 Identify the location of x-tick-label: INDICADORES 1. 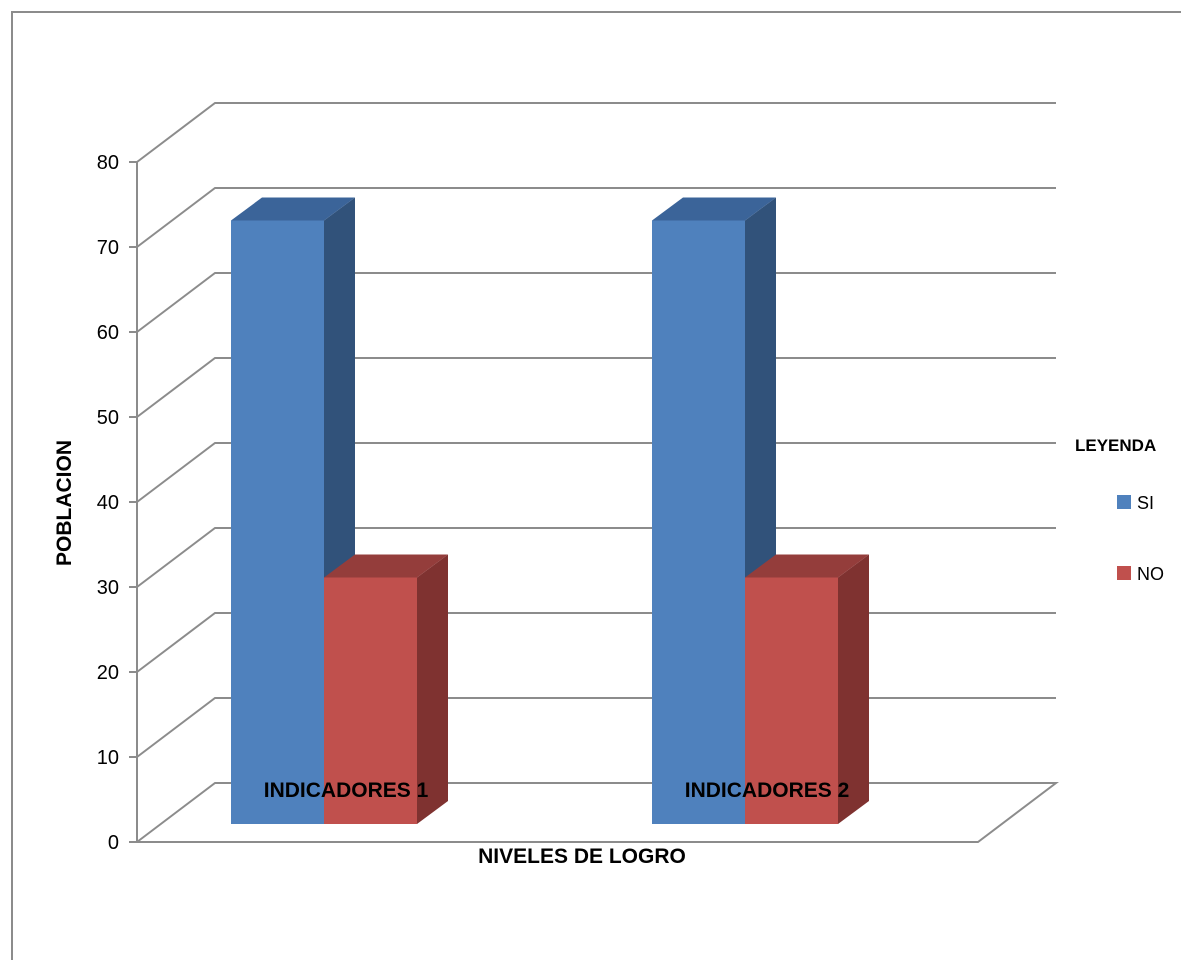
(346, 790).